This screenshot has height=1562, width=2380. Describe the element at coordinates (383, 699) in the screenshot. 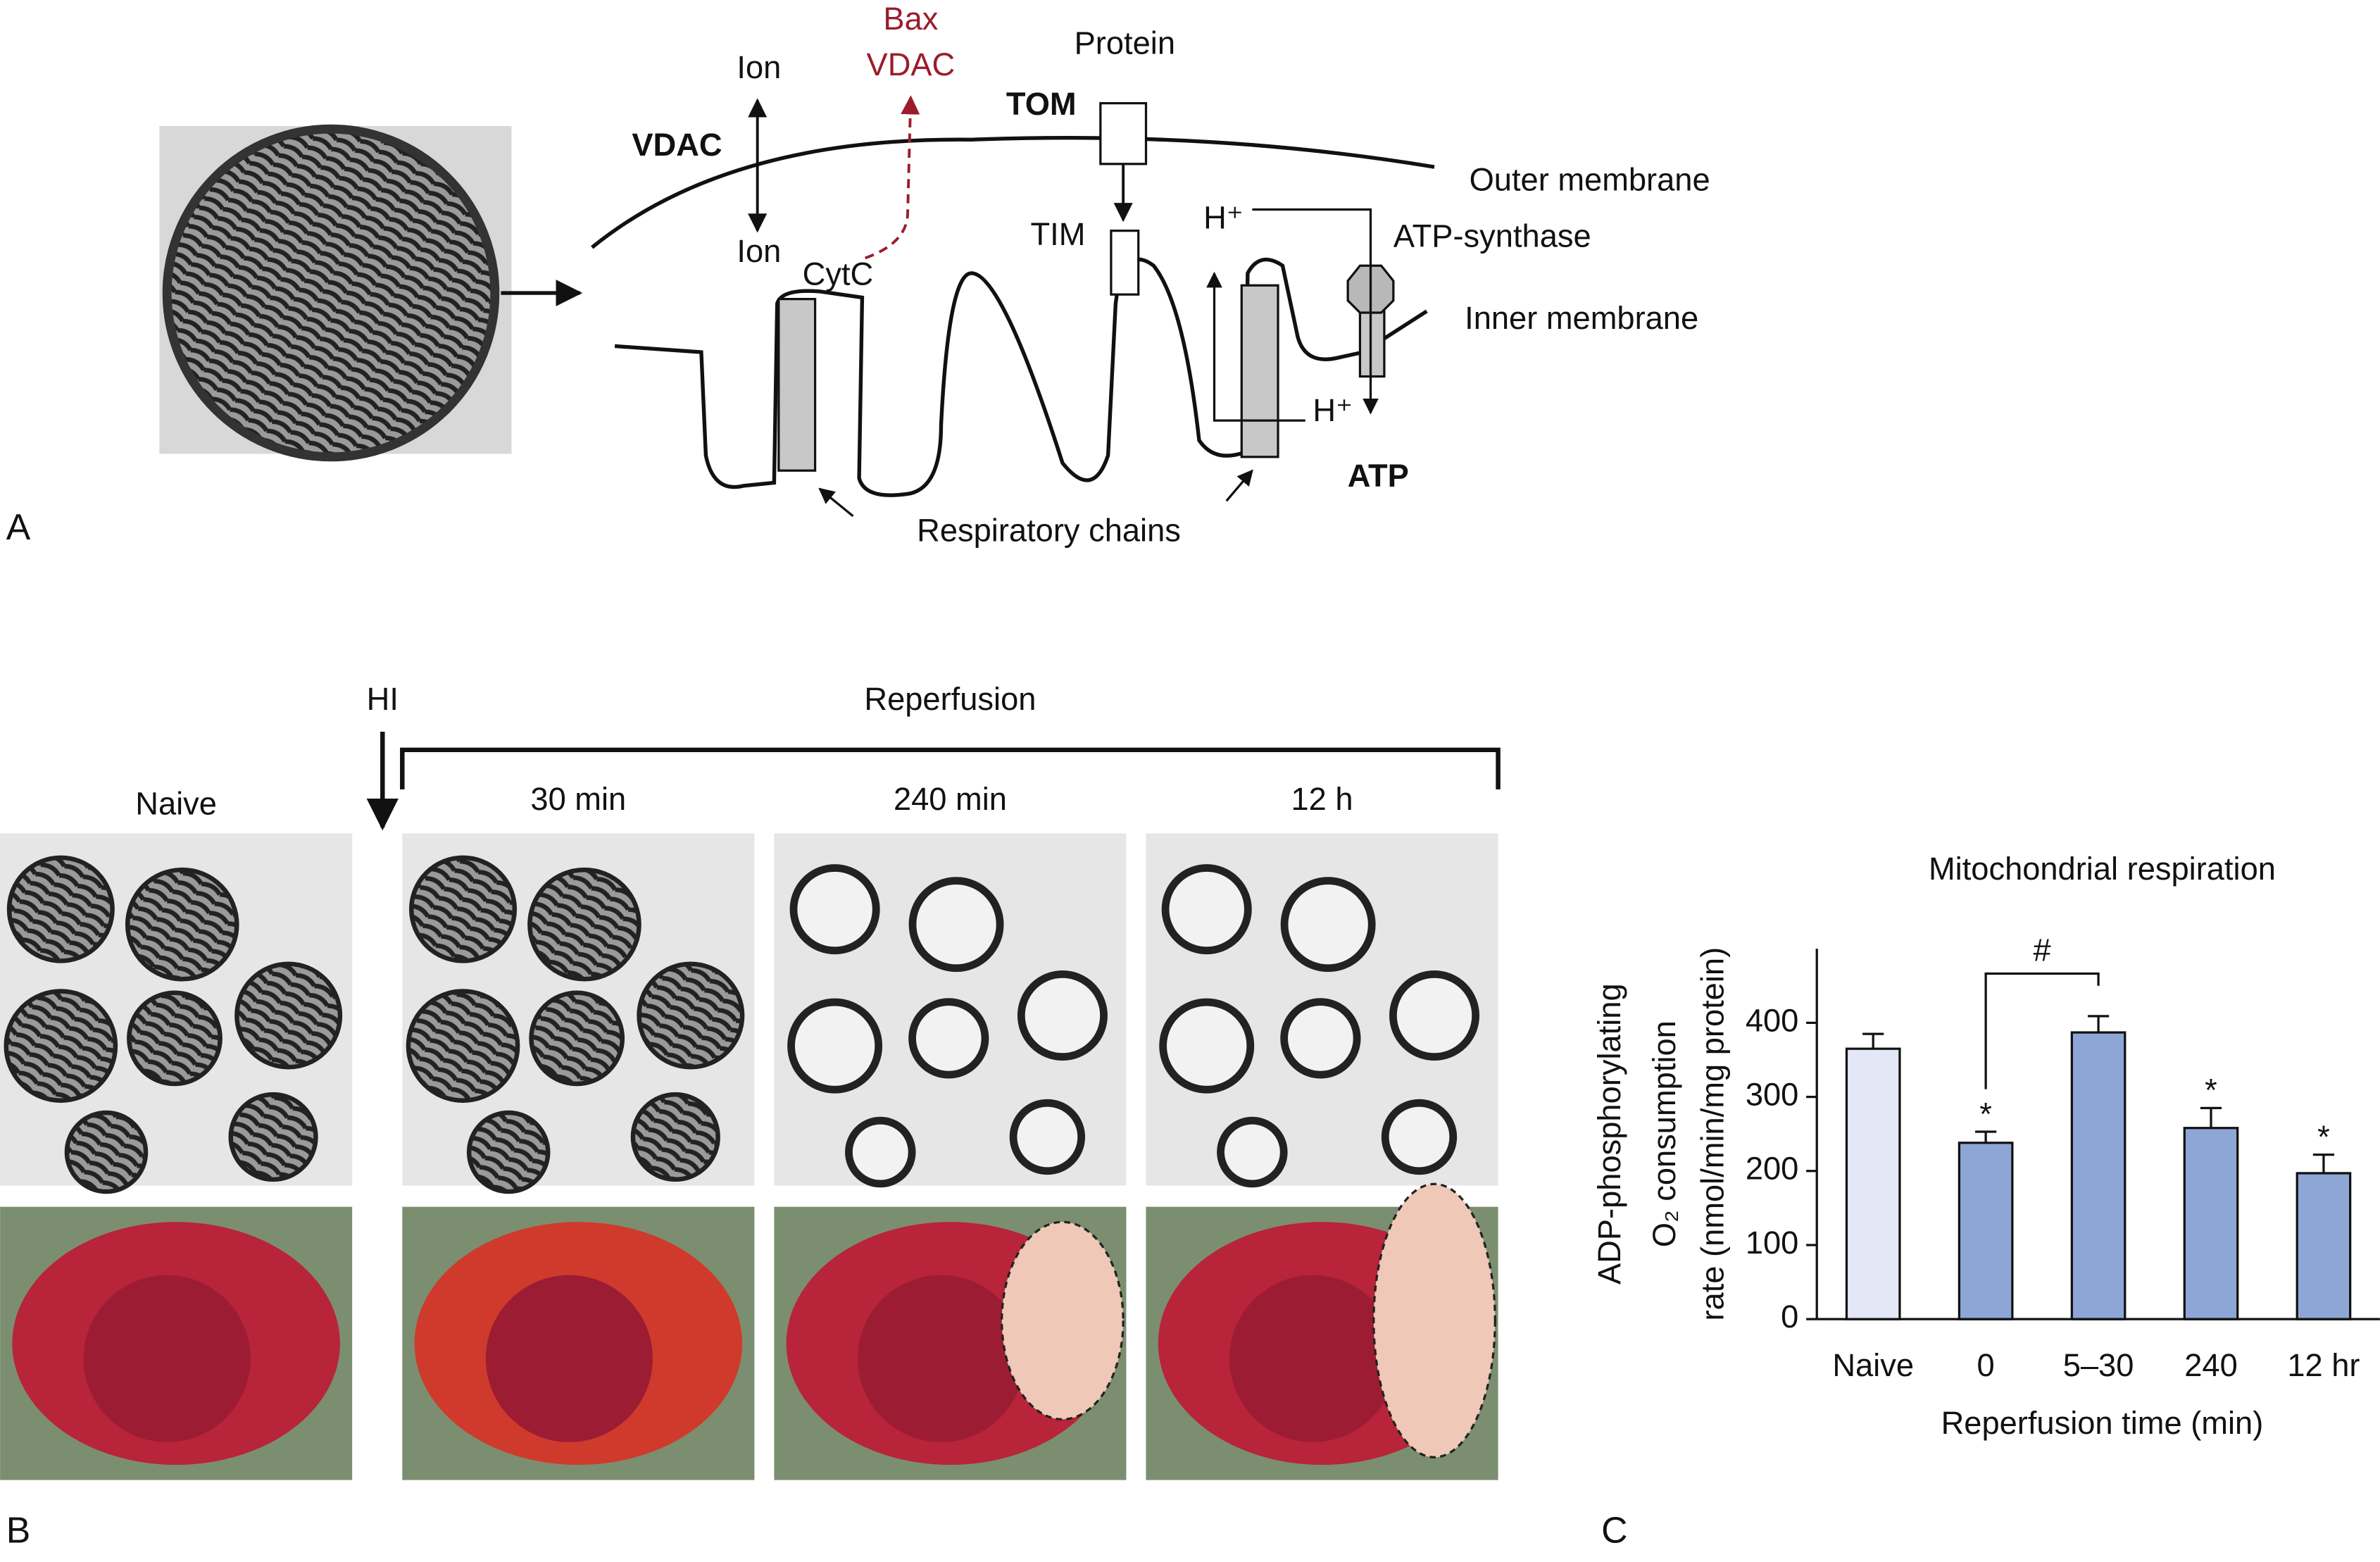

I see `label: HI` at that location.